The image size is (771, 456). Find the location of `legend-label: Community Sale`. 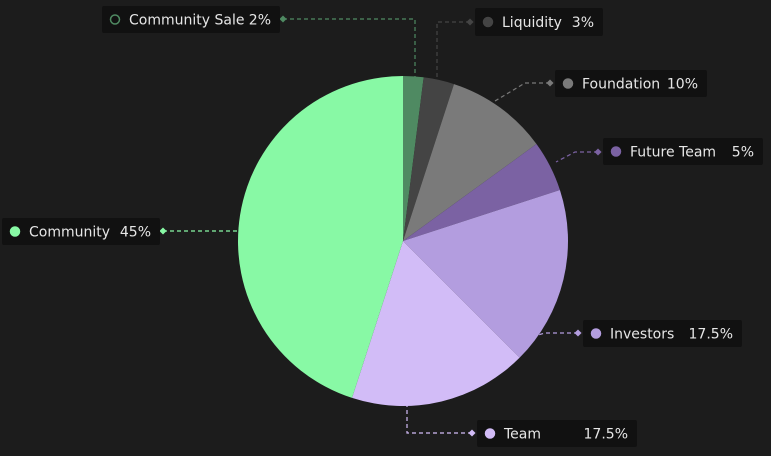

legend-label: Community Sale is located at coordinates (186, 21).